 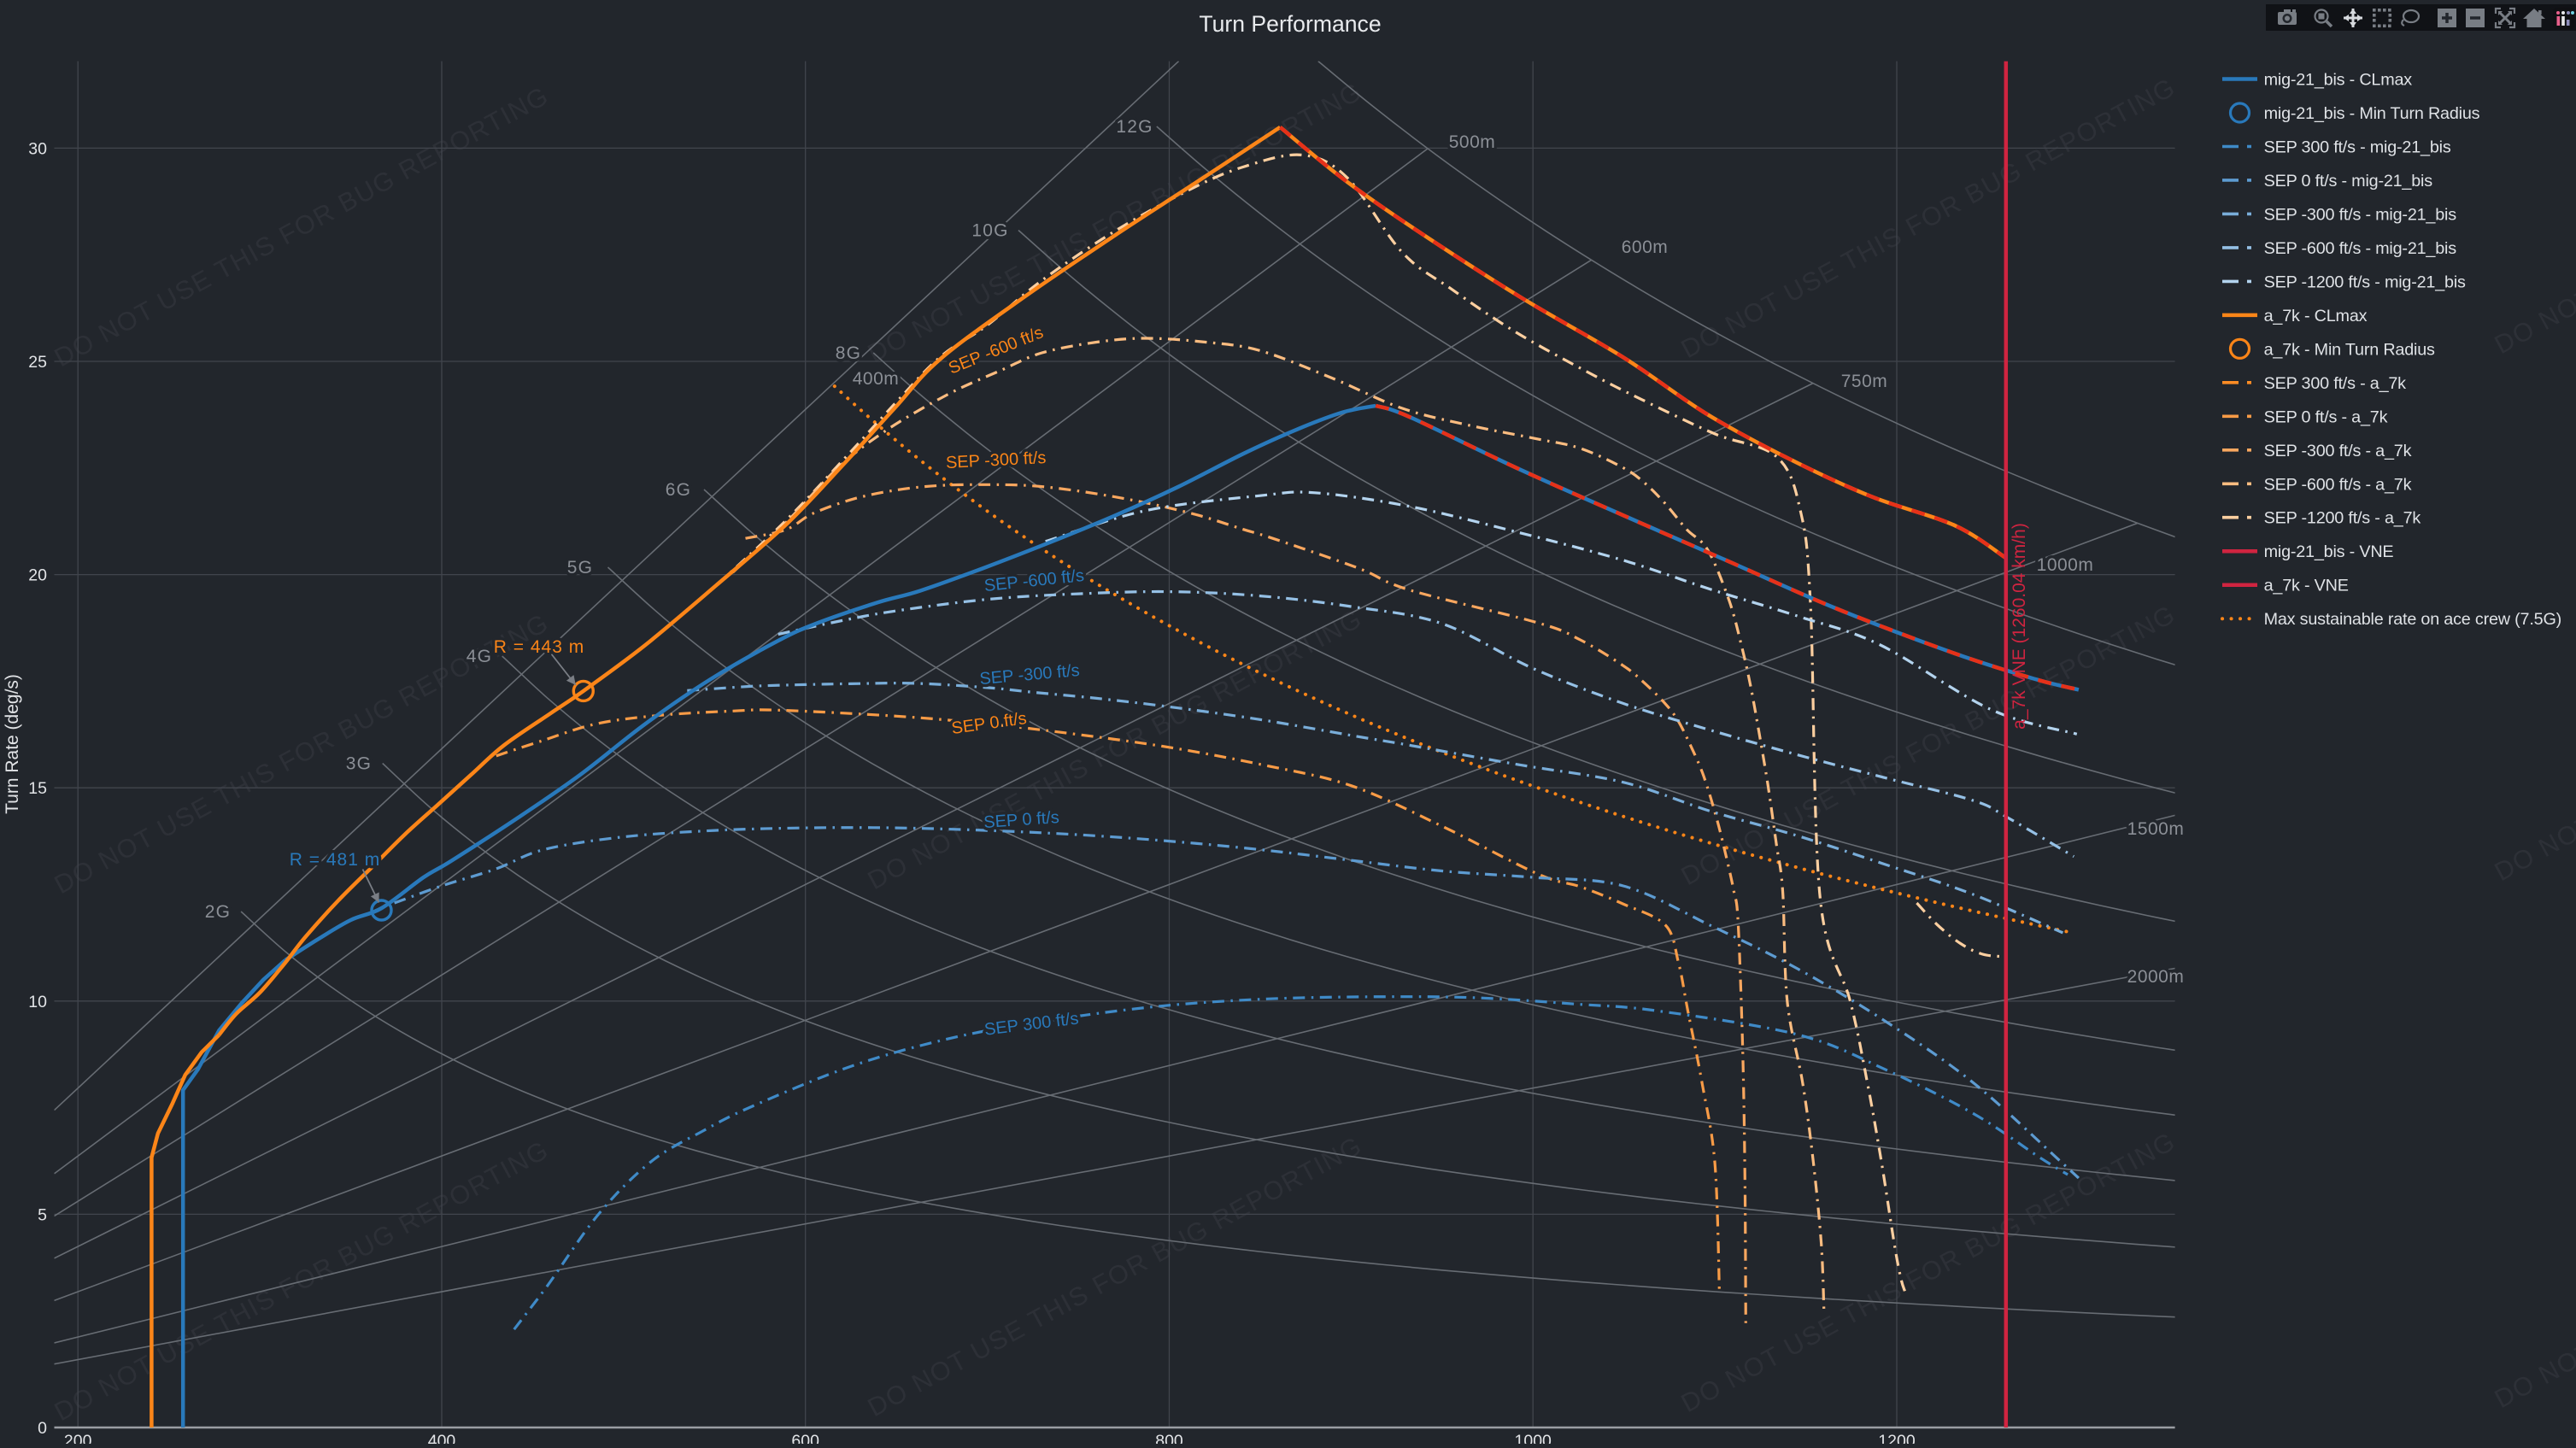 I want to click on svg-text: mig-21_bis - VNE, so click(x=2329, y=551).